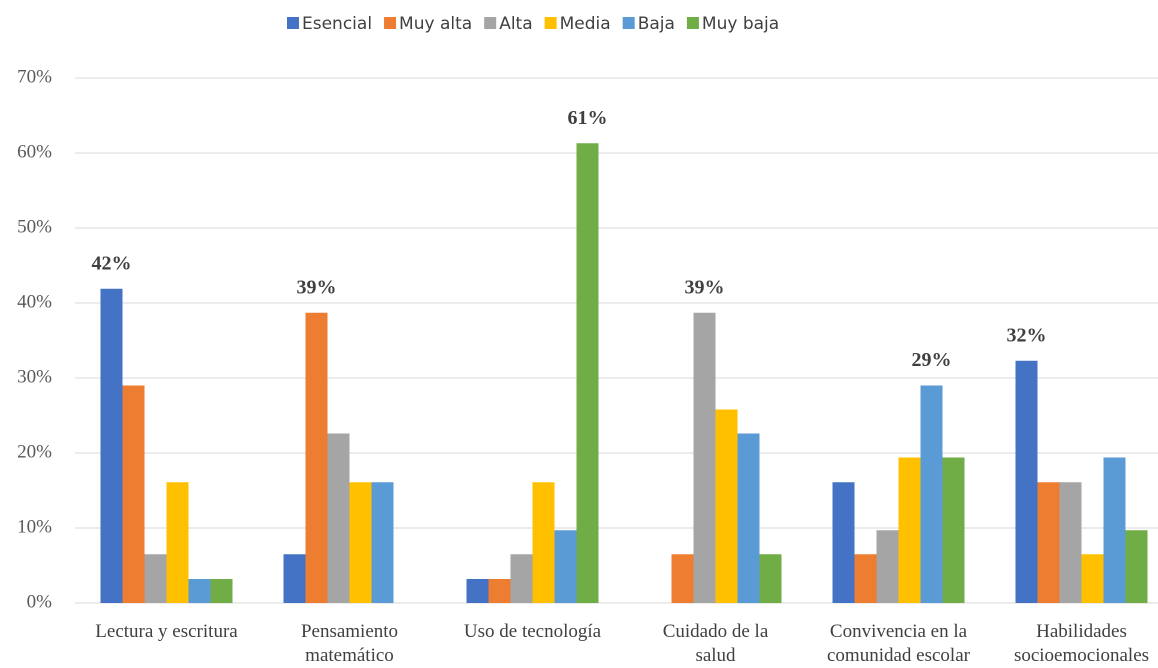 This screenshot has height=668, width=1158. What do you see at coordinates (740, 24) in the screenshot?
I see `legend-label: Muy baja` at bounding box center [740, 24].